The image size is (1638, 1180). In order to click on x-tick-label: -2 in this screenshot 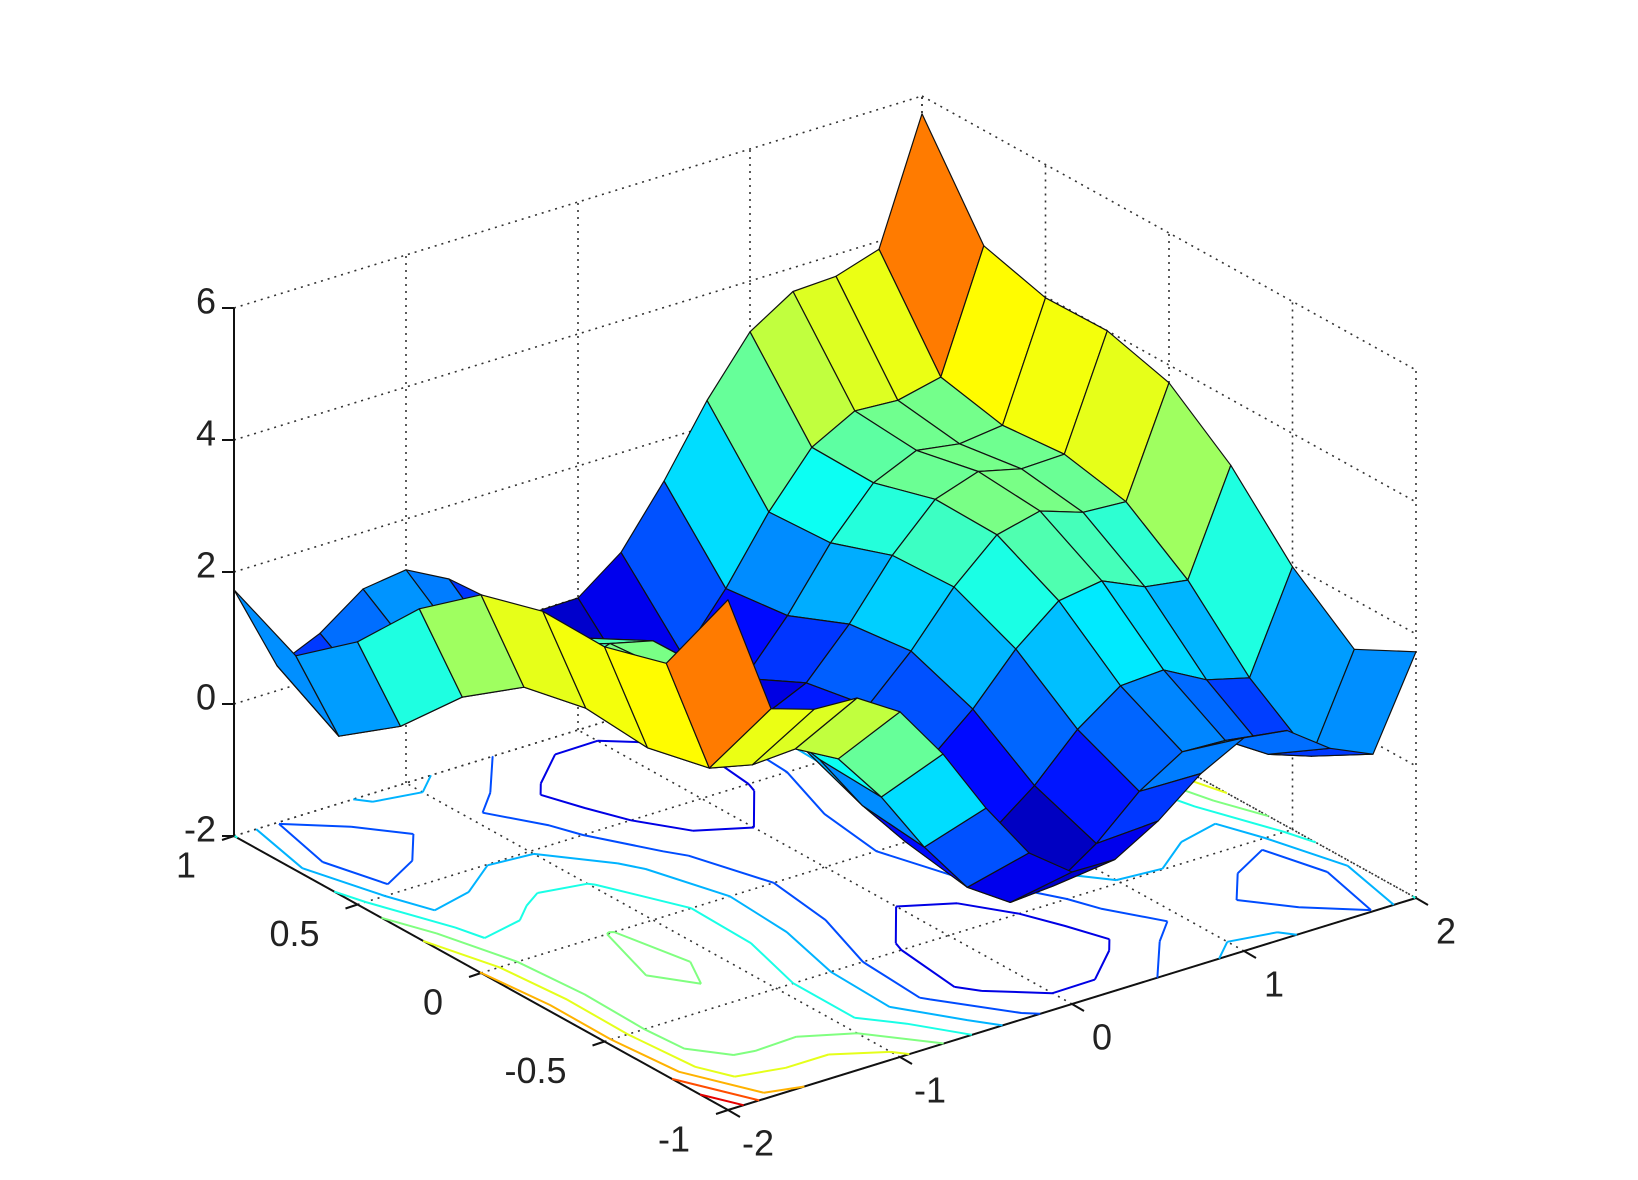, I will do `click(758, 1143)`.